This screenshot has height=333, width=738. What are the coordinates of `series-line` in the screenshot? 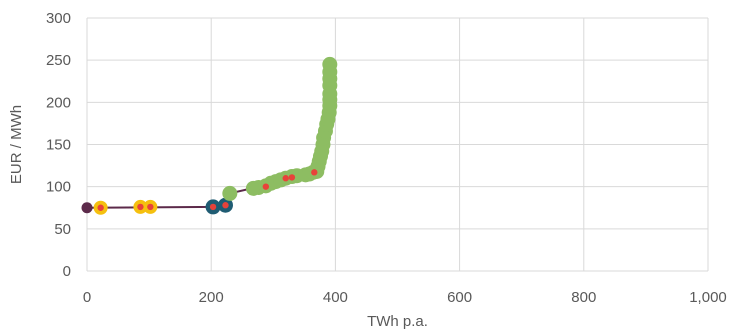 It's located at (209, 157).